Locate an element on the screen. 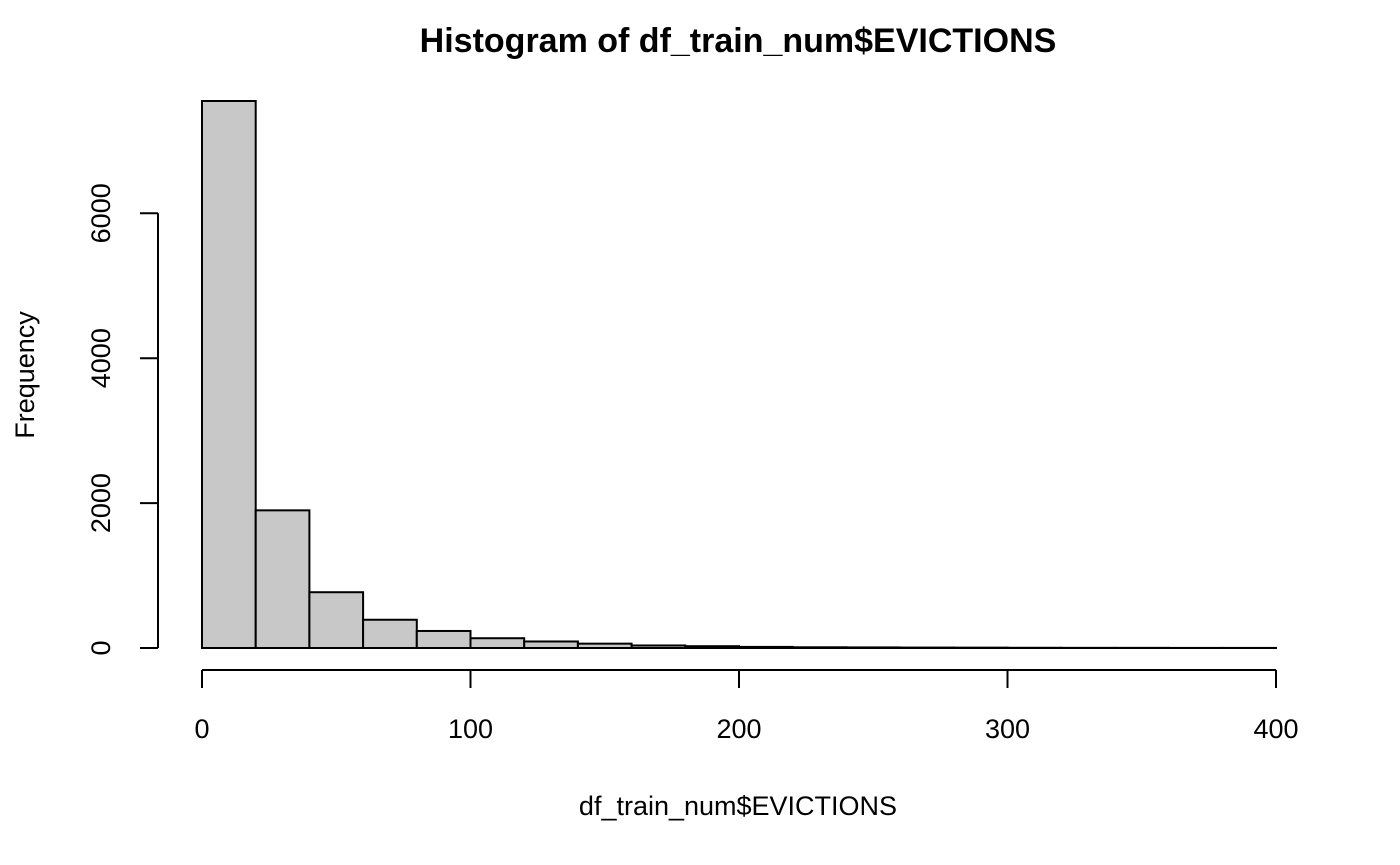 This screenshot has height=865, width=1400. y-axis-label: Frequency is located at coordinates (25, 375).